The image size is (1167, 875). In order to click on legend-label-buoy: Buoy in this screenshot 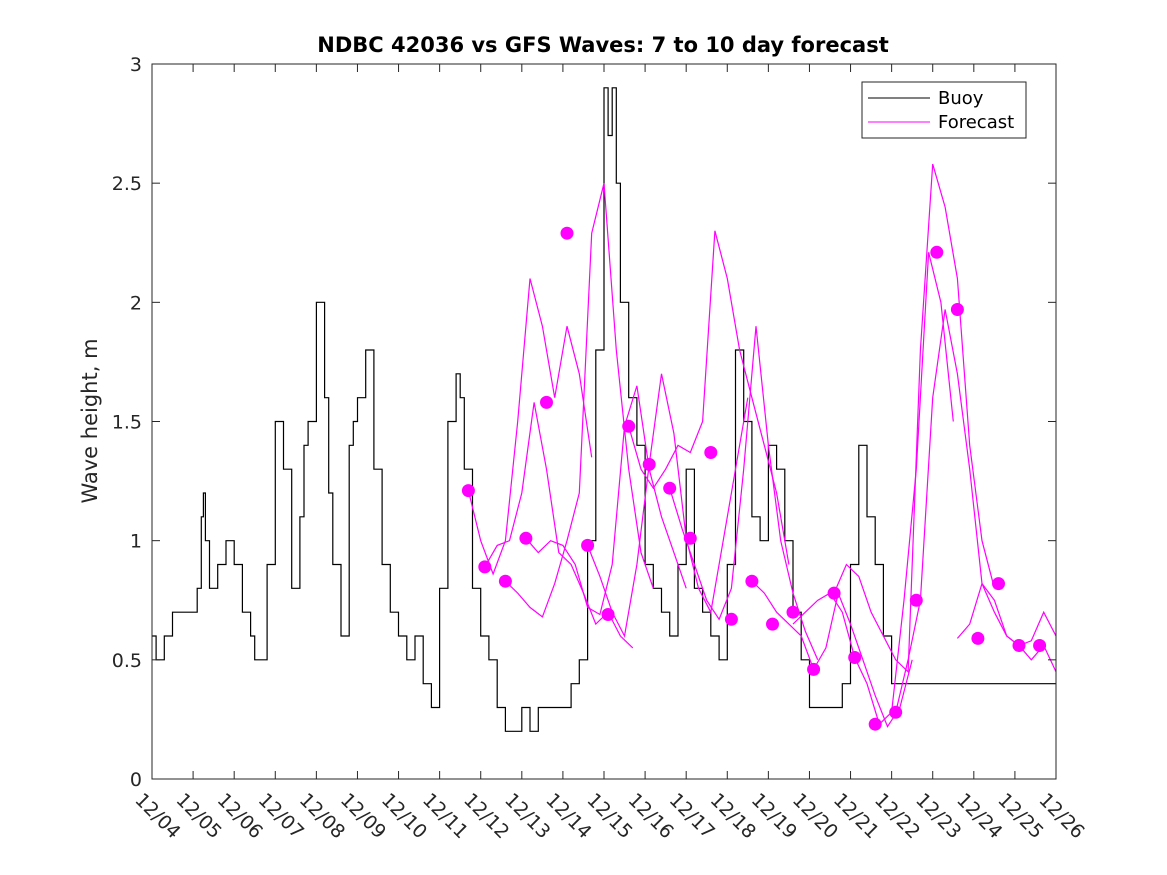, I will do `click(961, 98)`.